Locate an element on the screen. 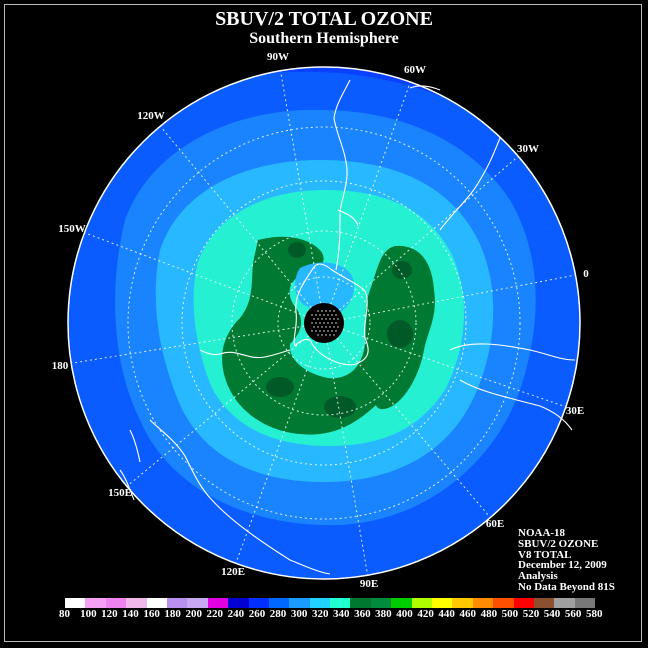  no-data-dots is located at coordinates (325, 323).